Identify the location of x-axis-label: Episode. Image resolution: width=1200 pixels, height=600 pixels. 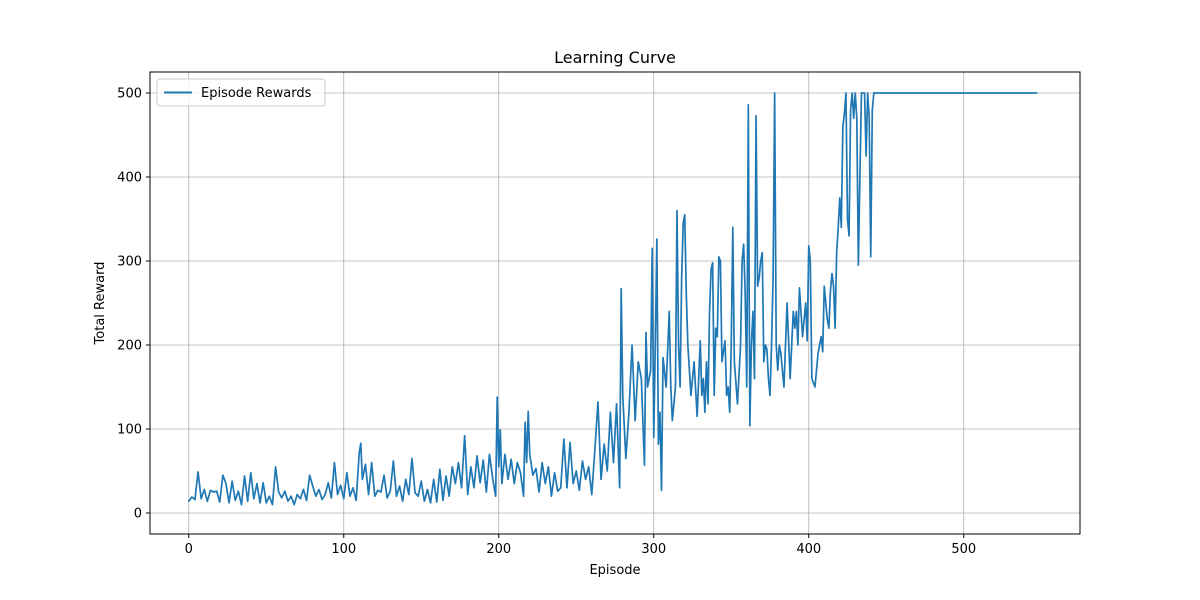
(614, 570).